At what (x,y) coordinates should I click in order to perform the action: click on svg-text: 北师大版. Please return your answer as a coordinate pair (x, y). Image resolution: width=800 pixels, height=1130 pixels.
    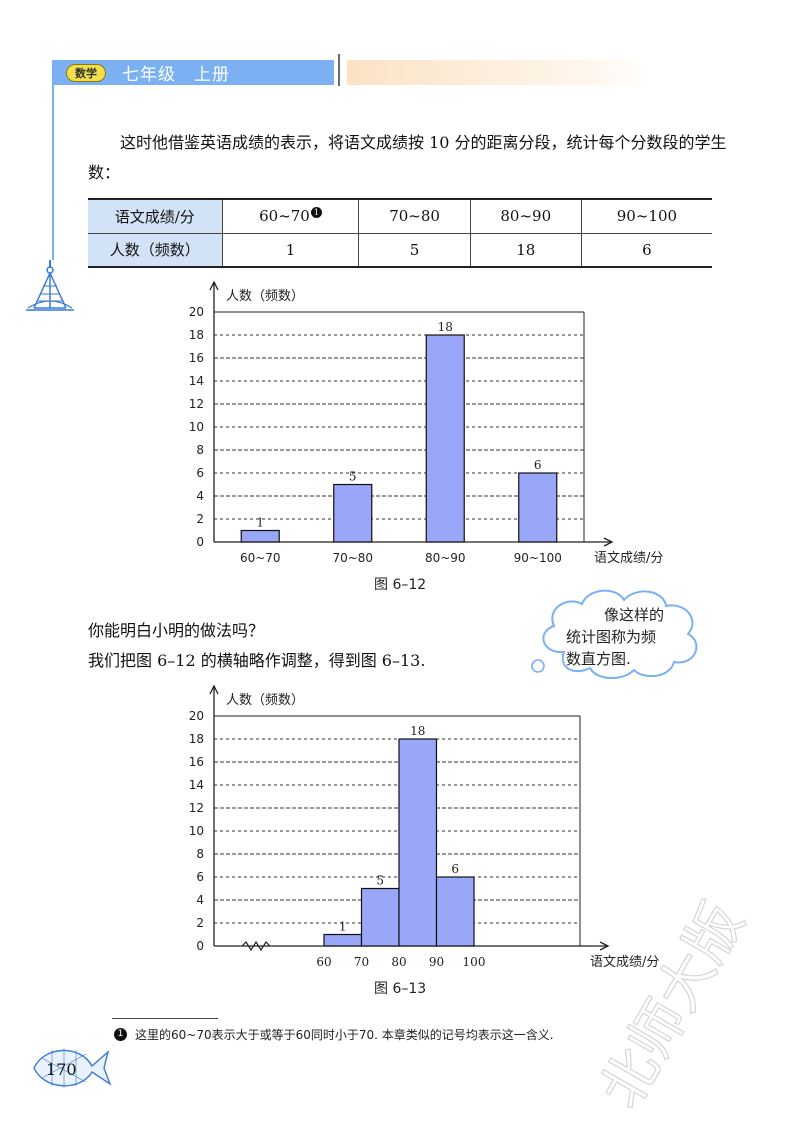
    Looking at the image, I should click on (672, 1006).